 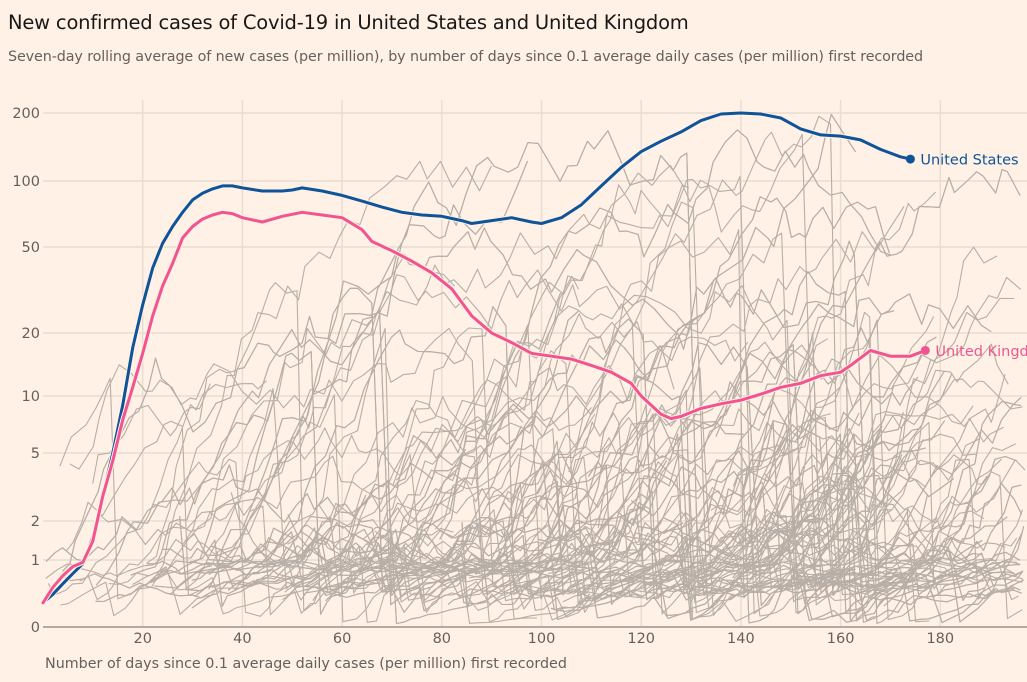 What do you see at coordinates (841, 639) in the screenshot?
I see `x-tick-label: 160` at bounding box center [841, 639].